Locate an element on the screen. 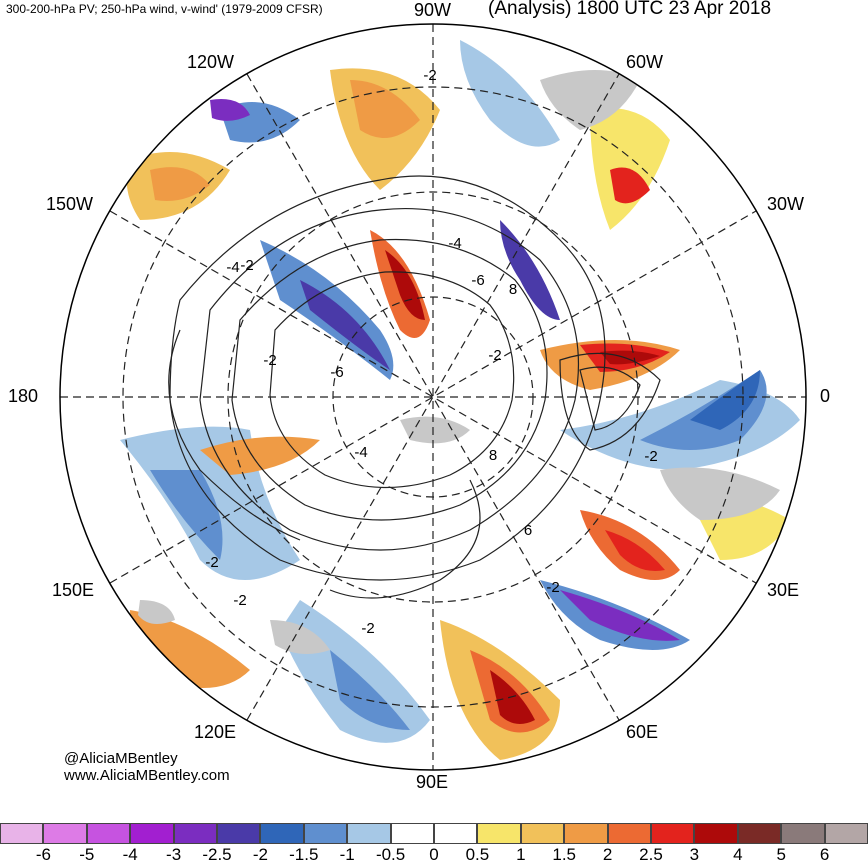  lon-label-90w: 90W is located at coordinates (433, 10).